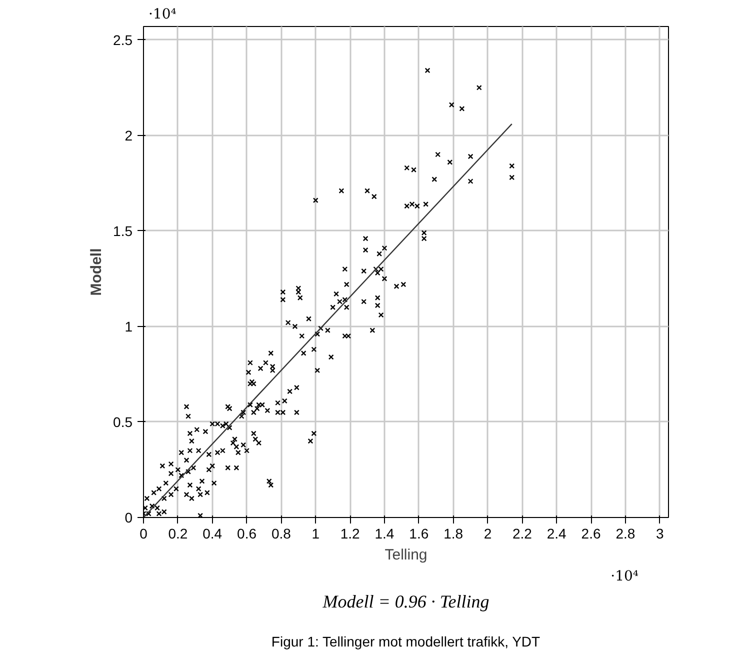  What do you see at coordinates (384, 534) in the screenshot?
I see `x-tick-label: 1.4` at bounding box center [384, 534].